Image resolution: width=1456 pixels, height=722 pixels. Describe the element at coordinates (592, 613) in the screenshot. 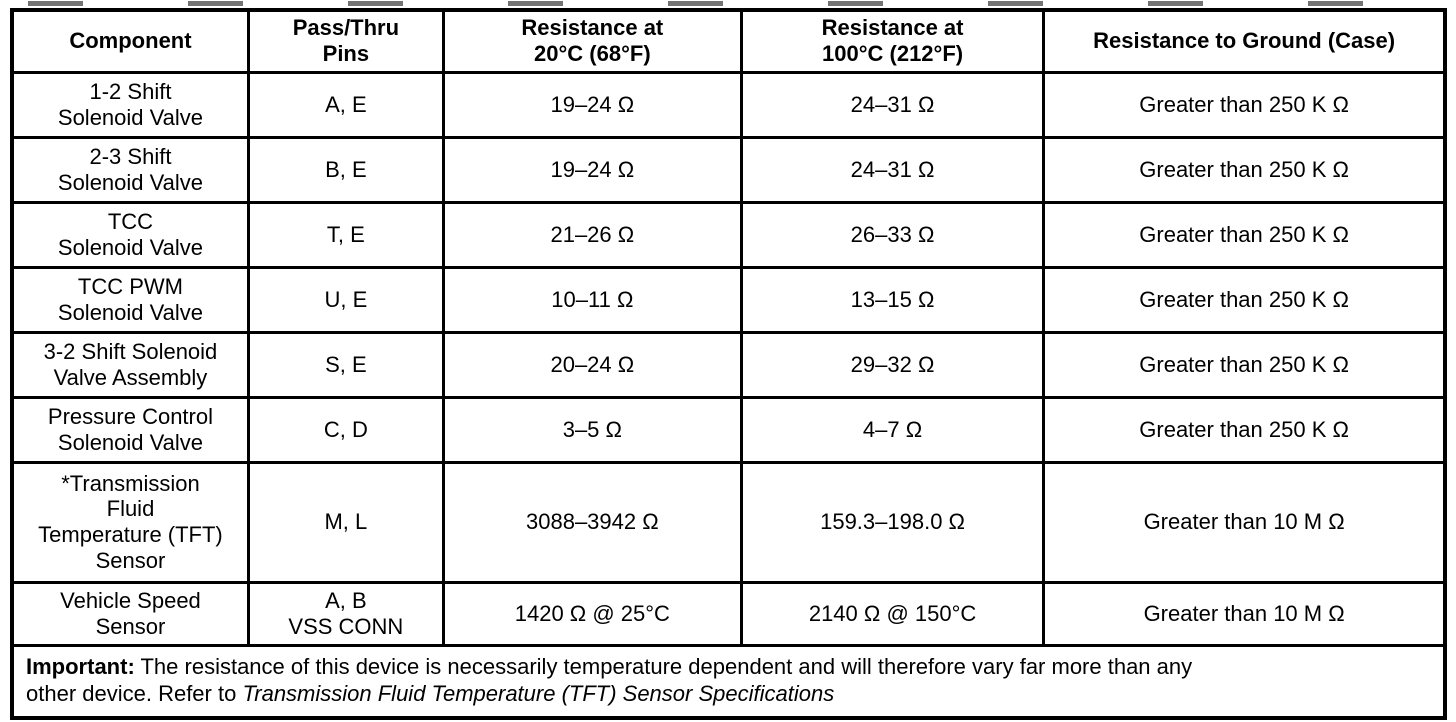

I see `cell-resistance-20c: 1420 Ω @ 25°C` at that location.